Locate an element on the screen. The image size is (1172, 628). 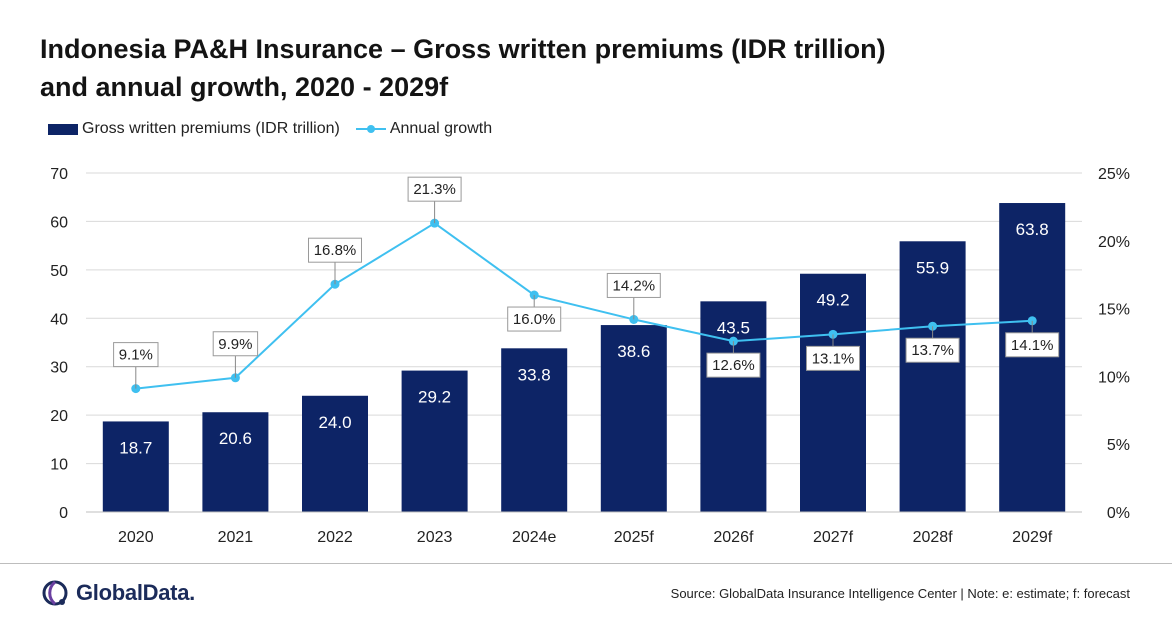
growth-label-text: 13.7% is located at coordinates (932, 350).